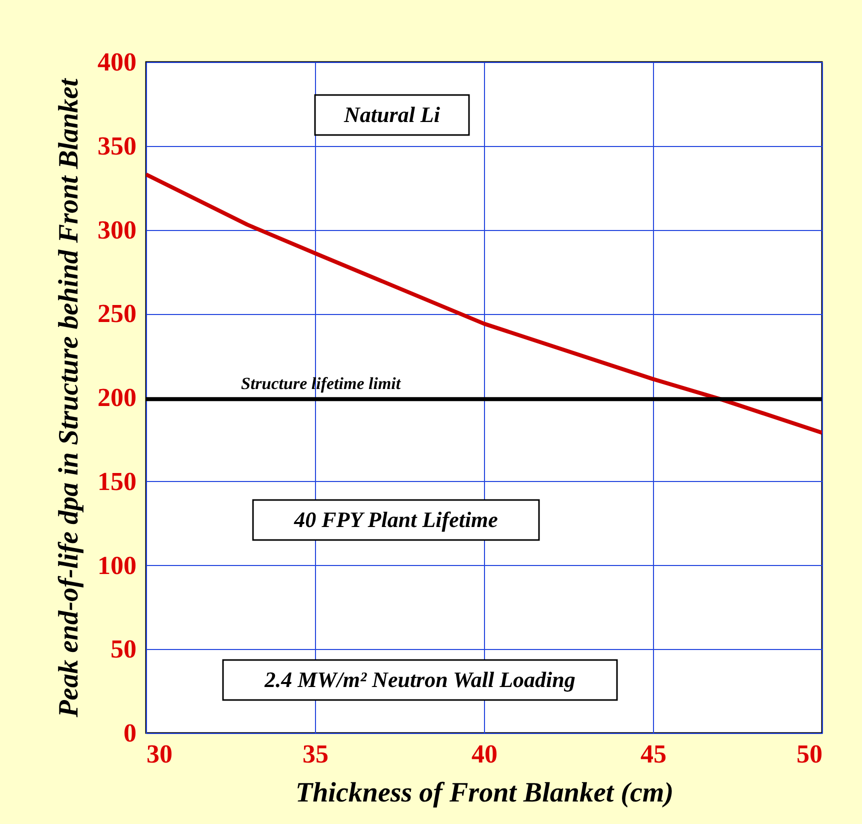  What do you see at coordinates (69, 397) in the screenshot?
I see `y-axis-title: Peak end-of-life dpa in Structure behind Front Blanket` at bounding box center [69, 397].